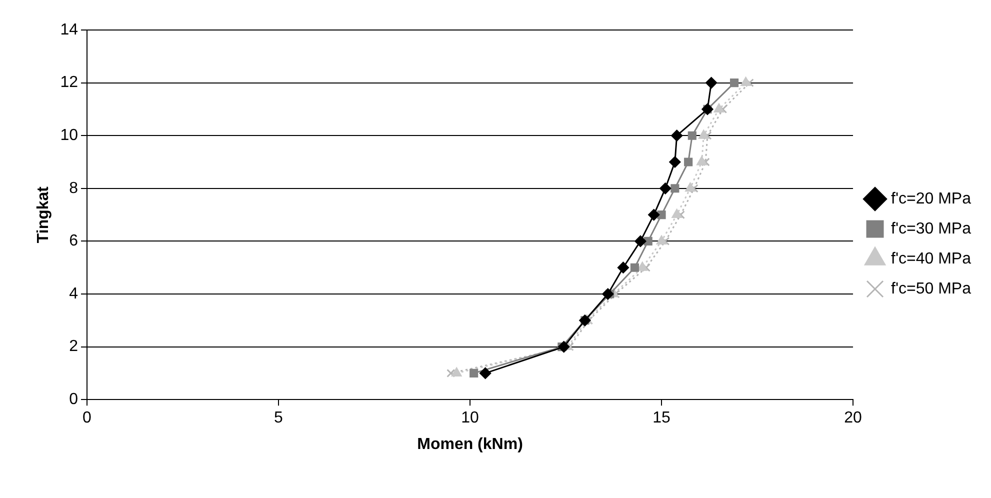 The height and width of the screenshot is (498, 991). What do you see at coordinates (73, 293) in the screenshot?
I see `y-tick-label: 4` at bounding box center [73, 293].